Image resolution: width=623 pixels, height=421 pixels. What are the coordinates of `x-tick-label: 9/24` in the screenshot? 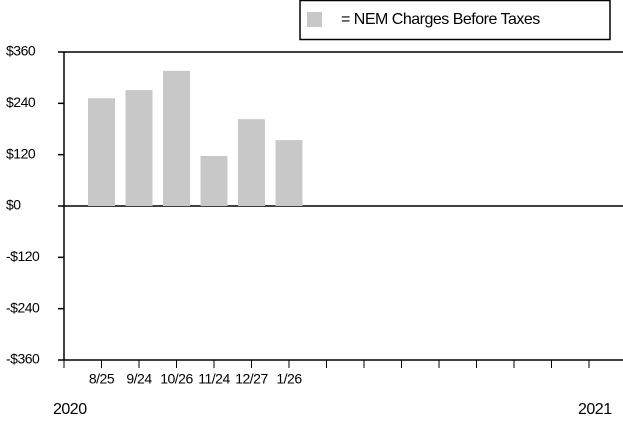 It's located at (139, 379).